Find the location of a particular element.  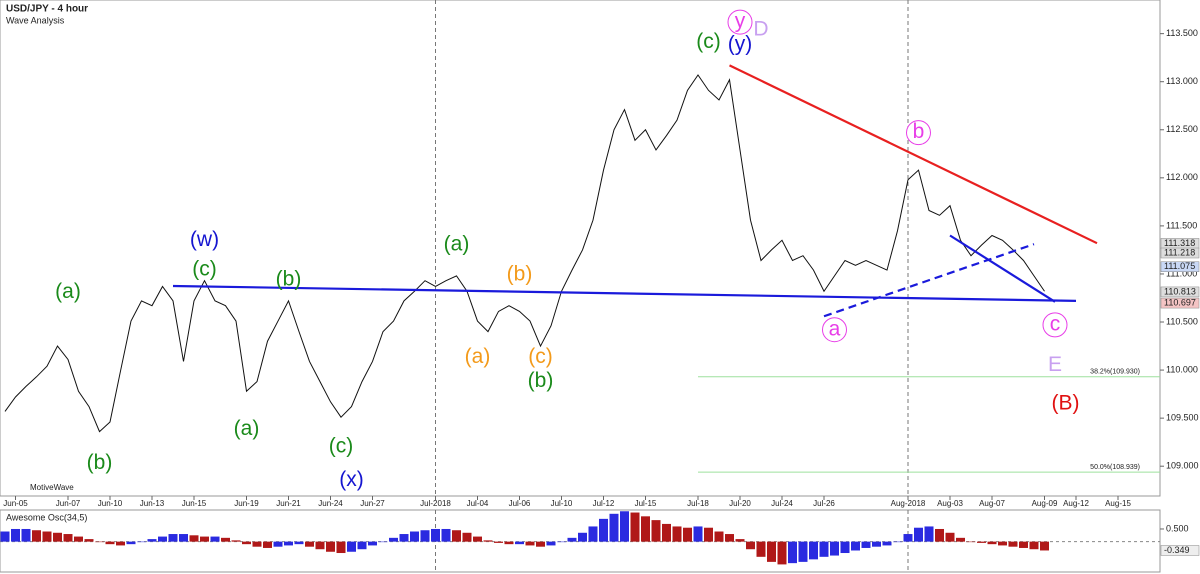

x-tick-label: Jun-05 is located at coordinates (15, 503).